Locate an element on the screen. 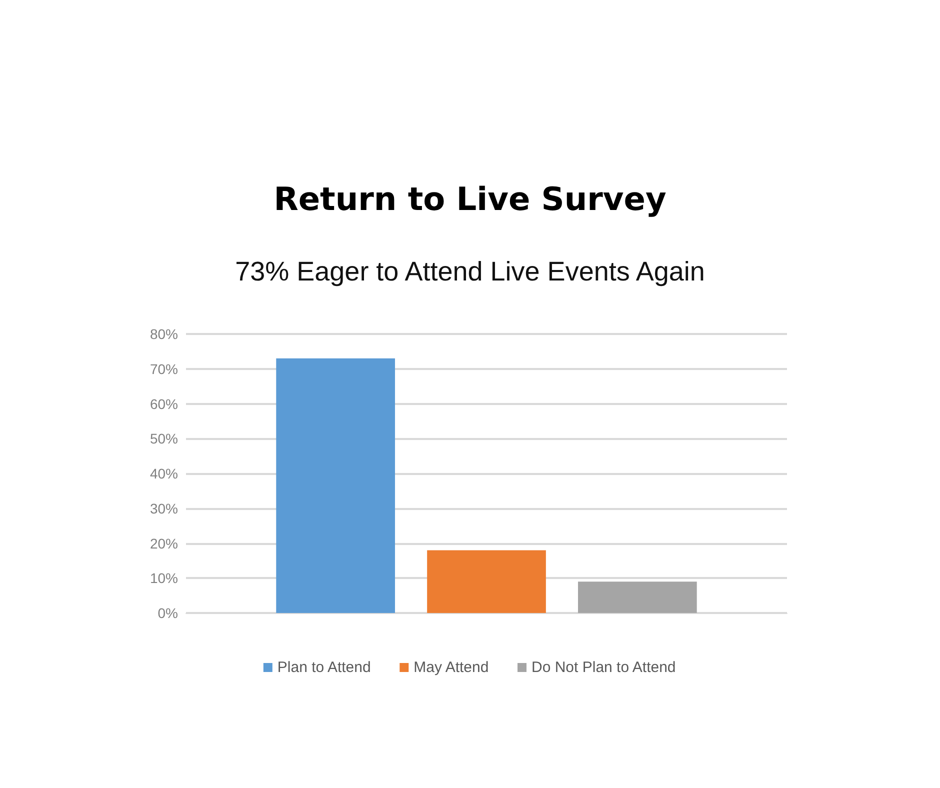 This screenshot has width=940, height=788. y-tick-label: 10% is located at coordinates (164, 578).